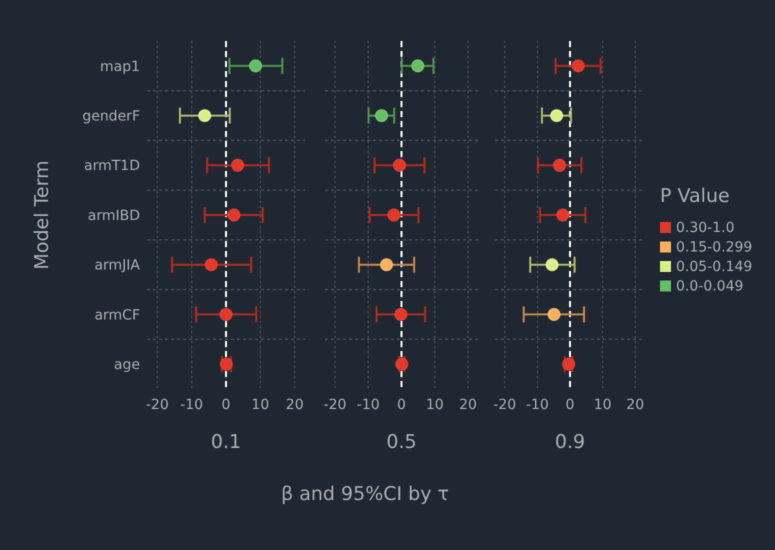 This screenshot has width=775, height=550. I want to click on text: 0.1, so click(226, 442).